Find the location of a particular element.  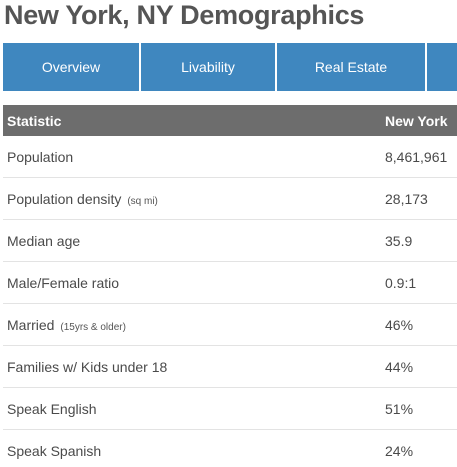

row-label-text: Male/Female ratio is located at coordinates (63, 283).